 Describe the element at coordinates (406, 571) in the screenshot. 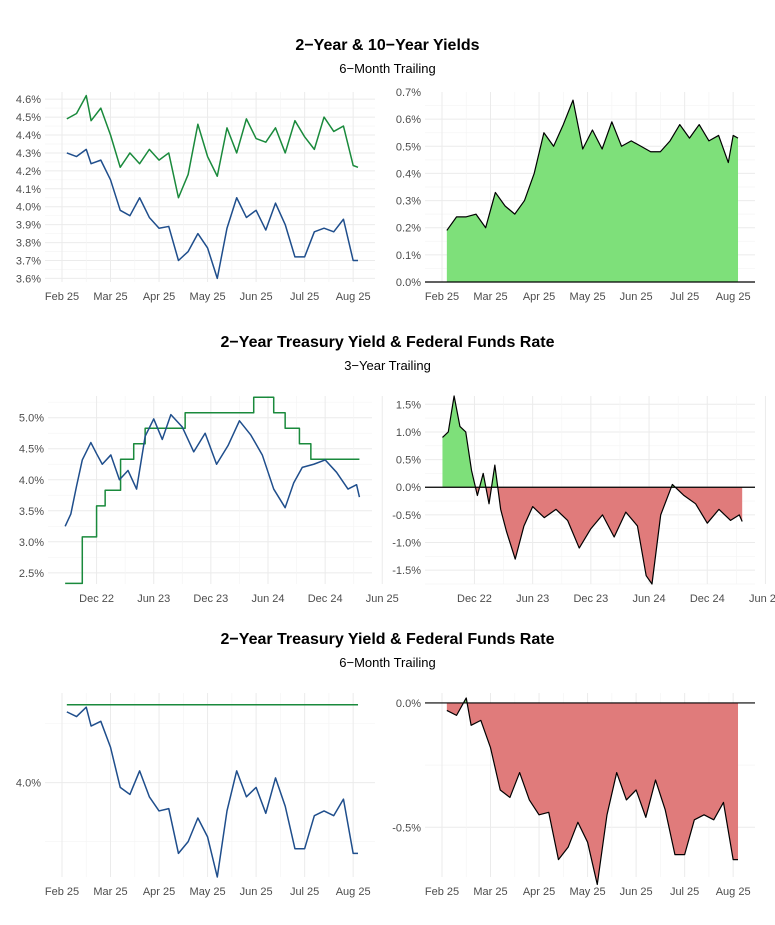

I see `y-tick-label: -1.5%` at that location.